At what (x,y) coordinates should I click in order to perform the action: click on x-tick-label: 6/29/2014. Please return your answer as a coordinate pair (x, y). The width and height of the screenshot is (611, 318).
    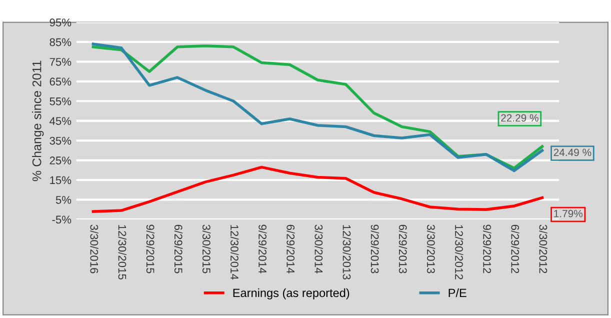
    Looking at the image, I should click on (290, 249).